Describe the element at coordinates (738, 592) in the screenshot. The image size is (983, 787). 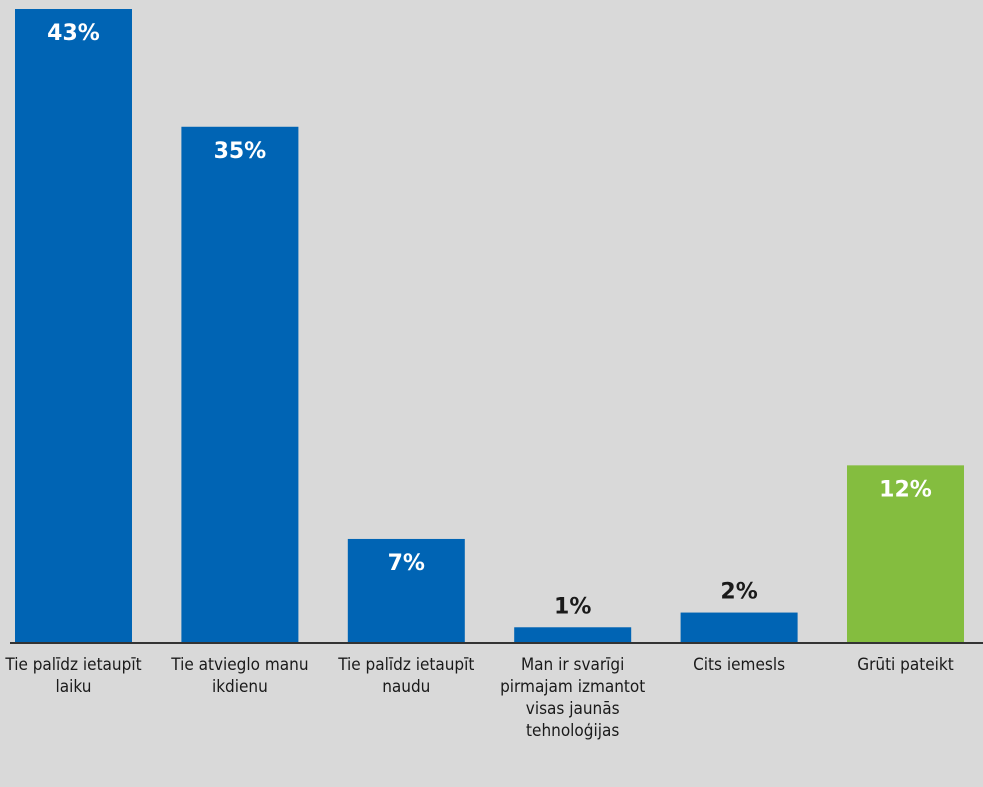
I see `data-label: 2%` at that location.